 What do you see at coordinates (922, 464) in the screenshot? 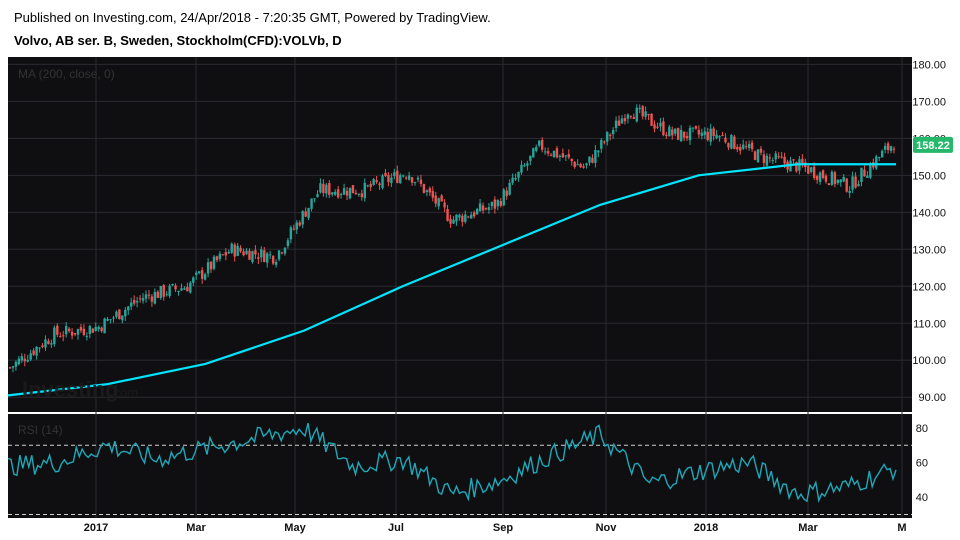
I see `rsi-y-tick-label: 60` at bounding box center [922, 464].